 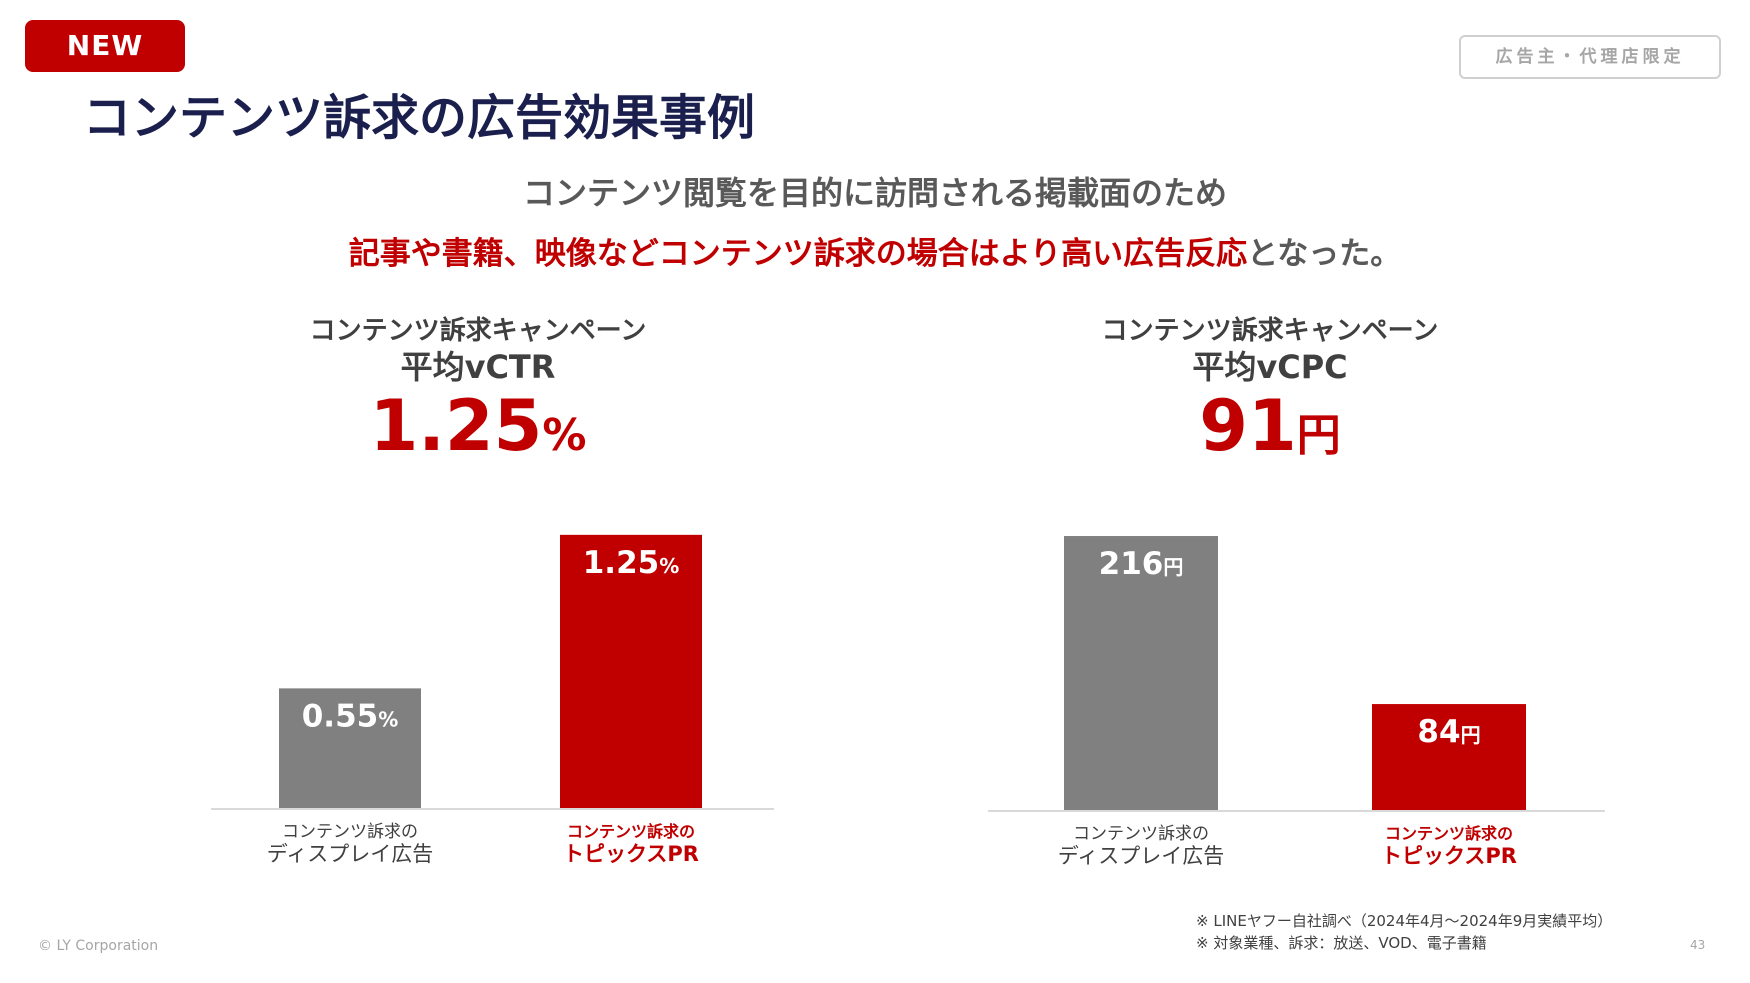 I want to click on kpi-vctr: コンテンツ訴求キャンペーン 平均vCTR 1.25%, so click(x=478, y=399).